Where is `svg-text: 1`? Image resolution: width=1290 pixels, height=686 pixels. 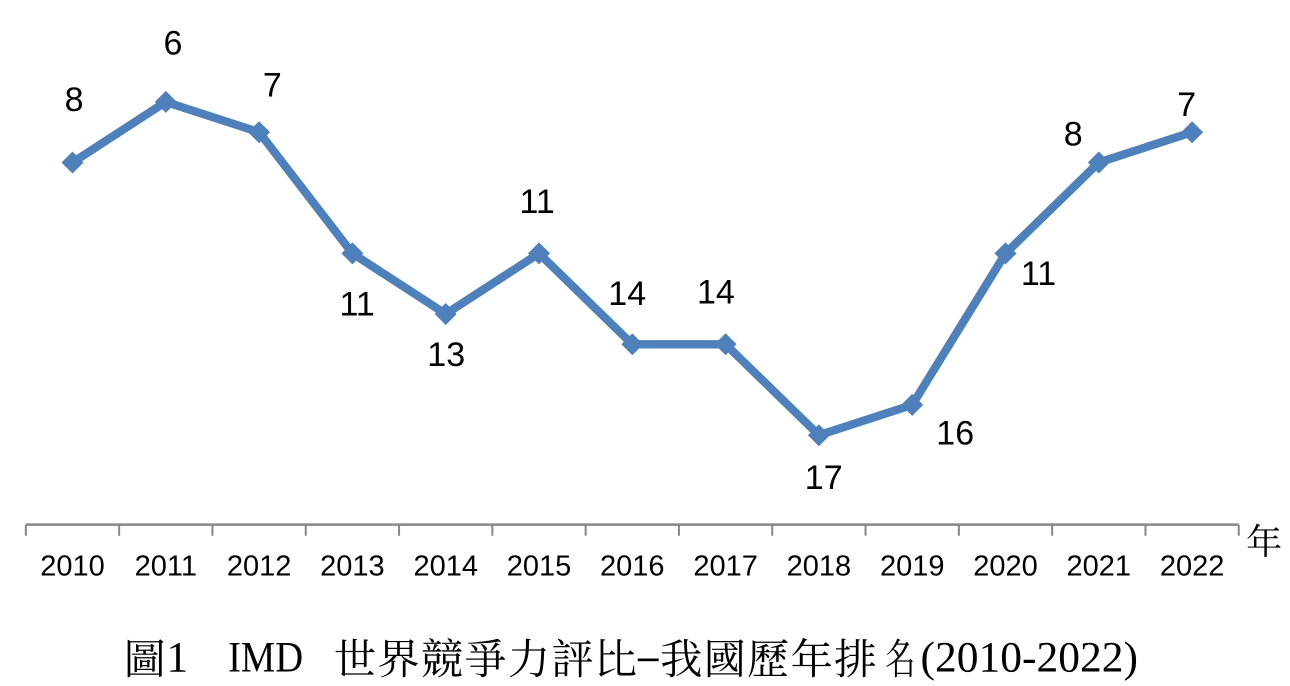
svg-text: 1 is located at coordinates (177, 658).